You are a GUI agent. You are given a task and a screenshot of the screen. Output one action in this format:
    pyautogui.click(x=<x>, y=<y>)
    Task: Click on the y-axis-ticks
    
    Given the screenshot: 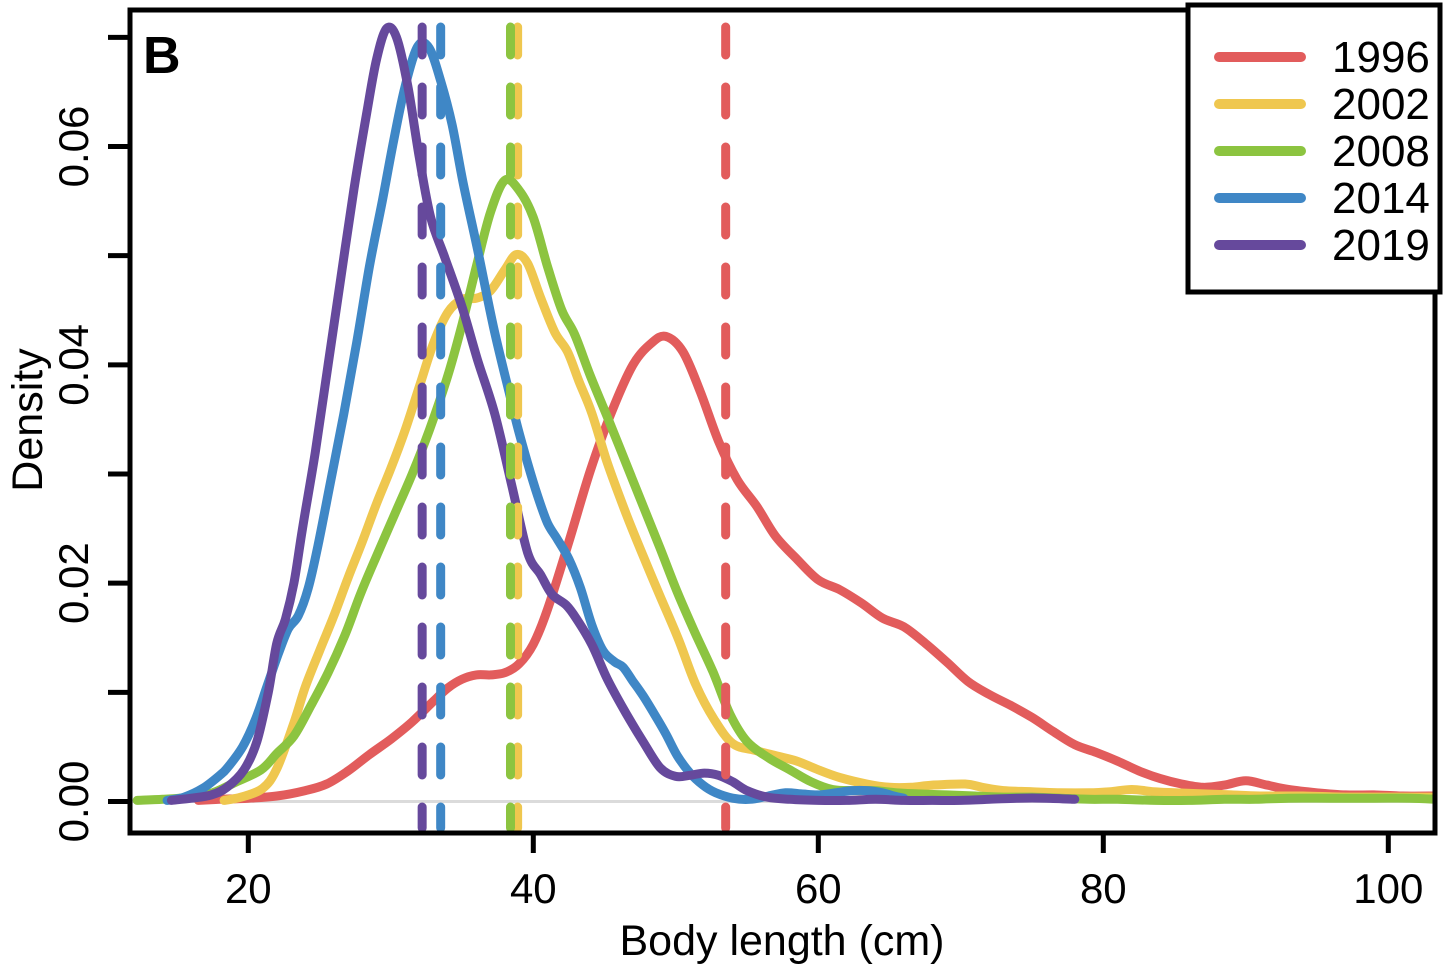 What is the action you would take?
    pyautogui.click(x=119, y=419)
    